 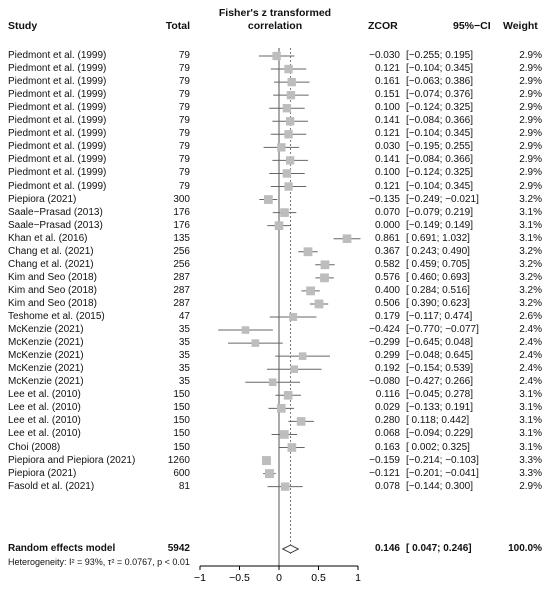 I want to click on study-ci: [−0.084; 0.366], so click(x=440, y=160).